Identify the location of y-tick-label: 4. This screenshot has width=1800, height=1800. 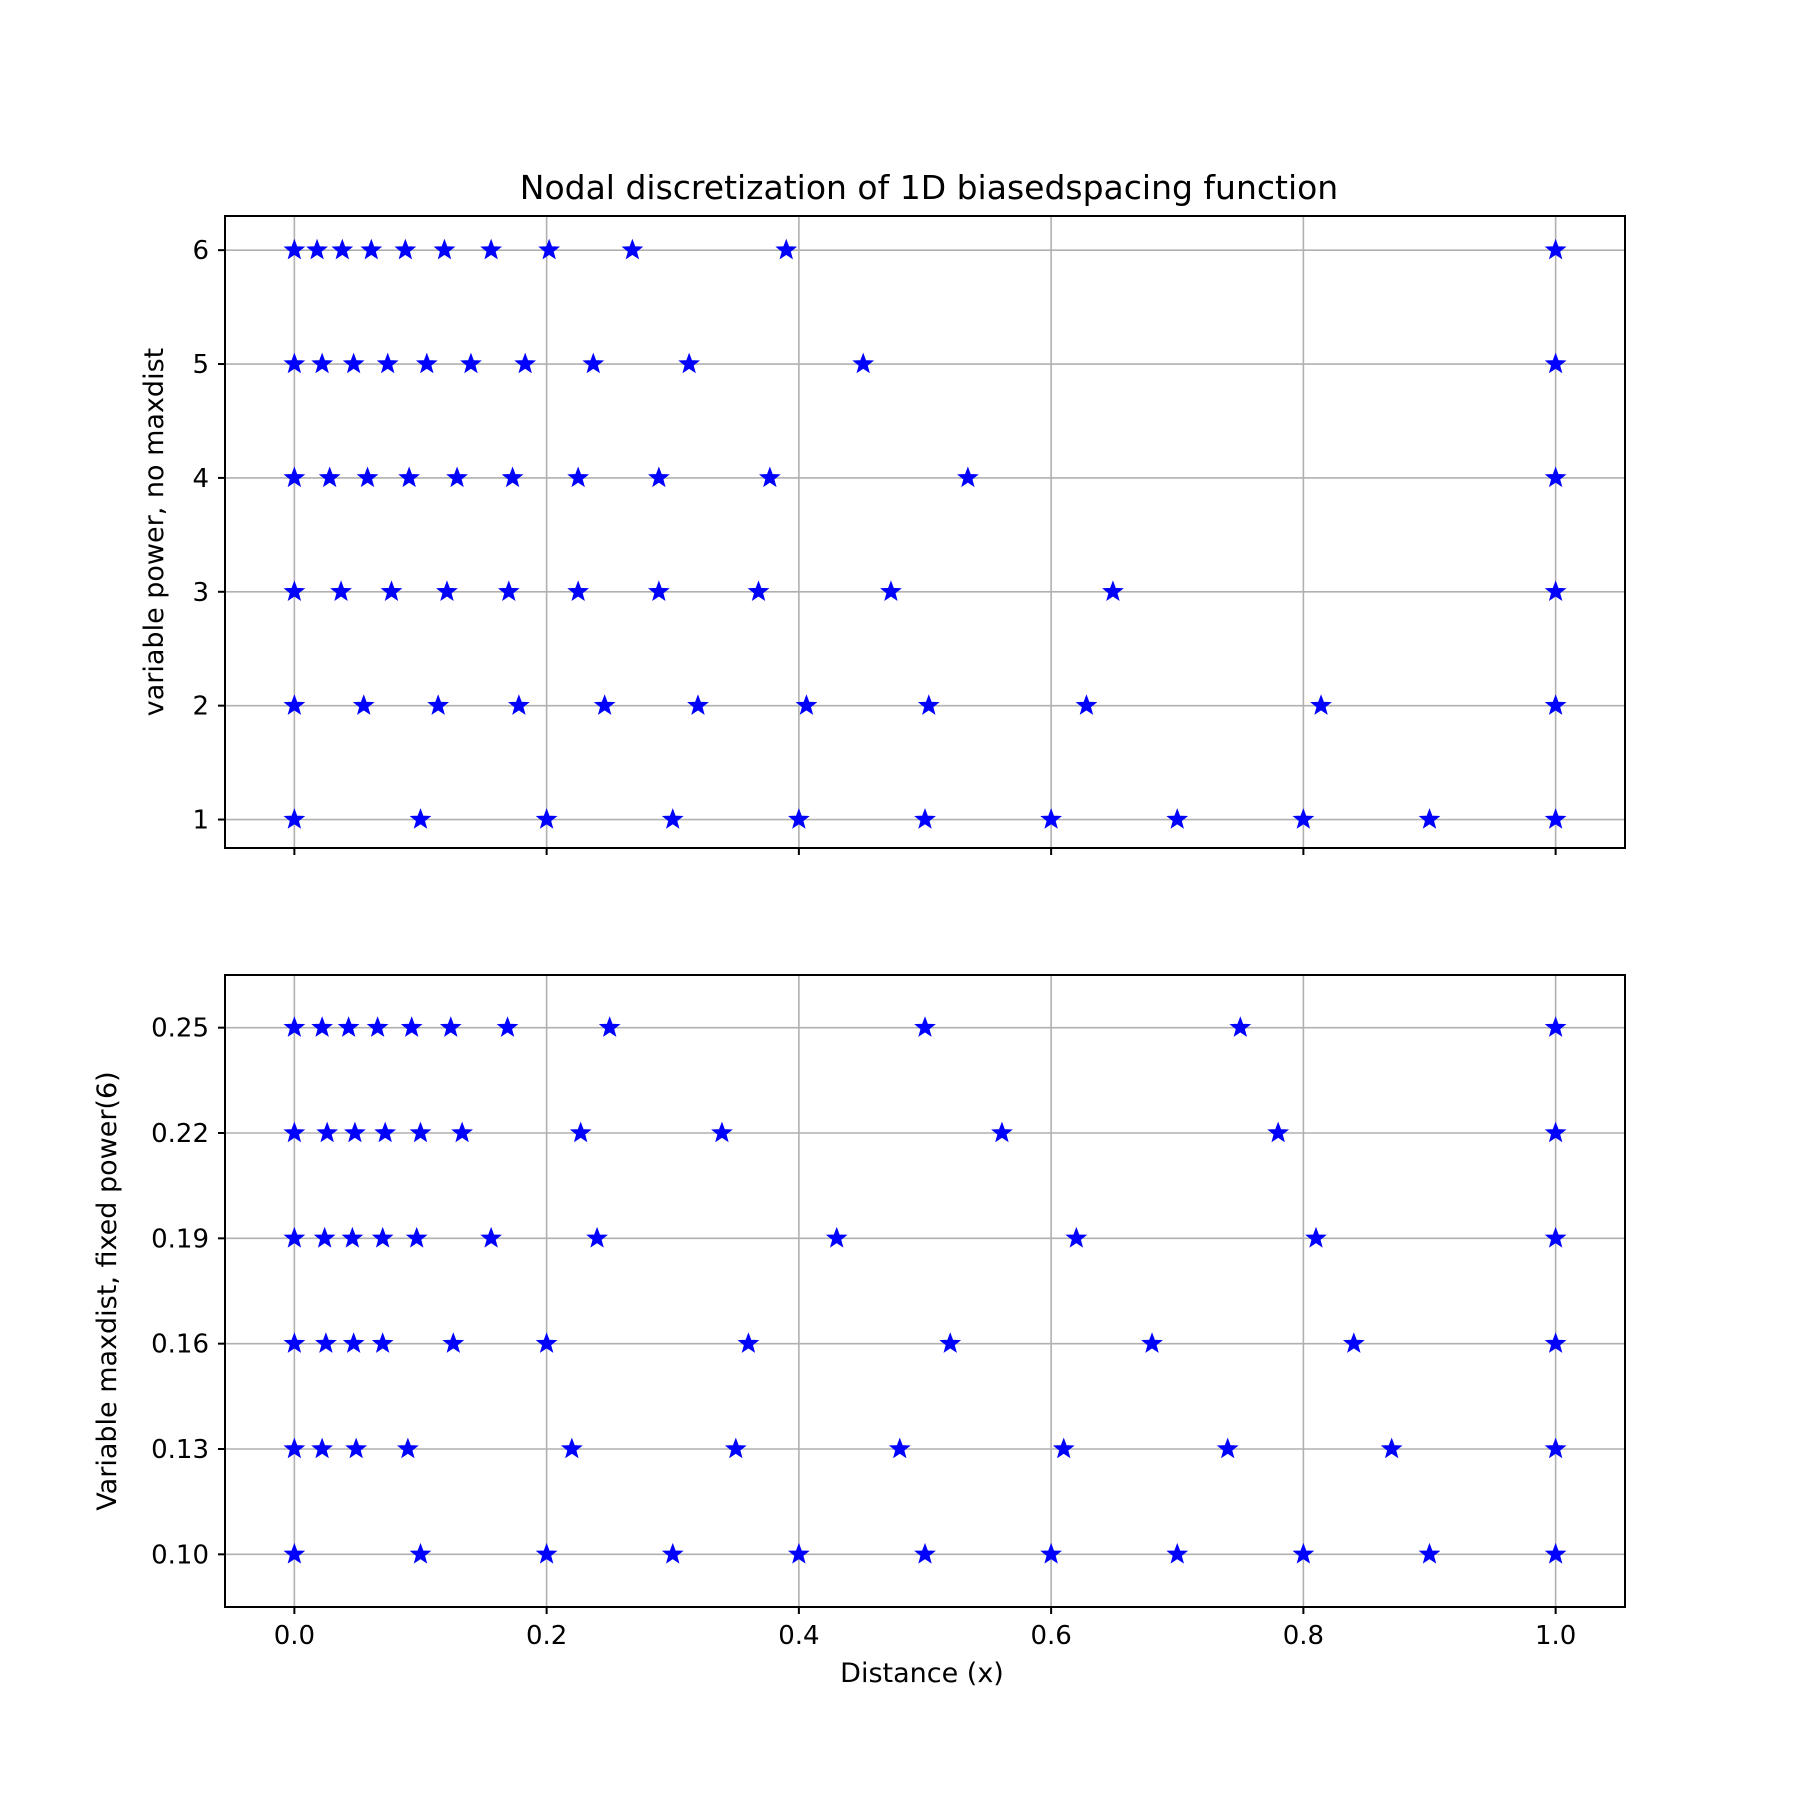
(200, 479).